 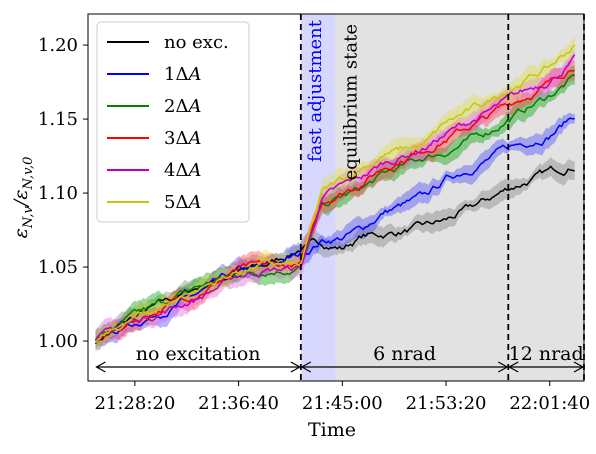 What do you see at coordinates (404, 354) in the screenshot?
I see `phase-label: 6 nrad` at bounding box center [404, 354].